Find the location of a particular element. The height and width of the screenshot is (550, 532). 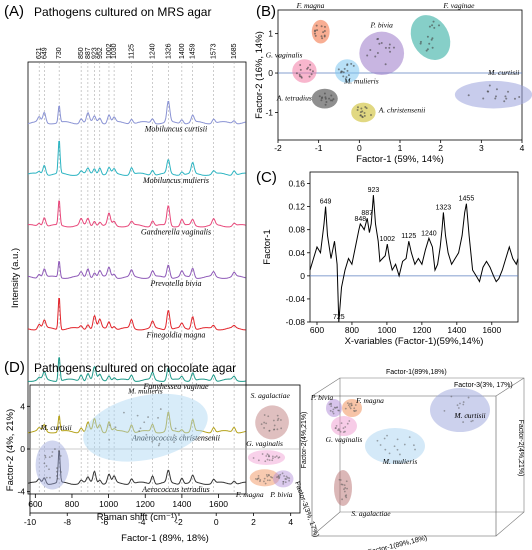

panel-c-loading-line is located at coordinates (414, 259).